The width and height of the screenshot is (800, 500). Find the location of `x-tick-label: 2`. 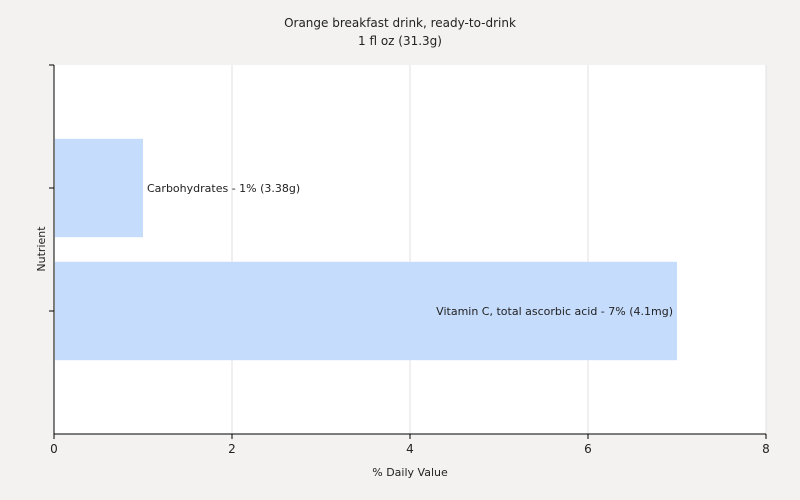

x-tick-label: 2 is located at coordinates (232, 449).